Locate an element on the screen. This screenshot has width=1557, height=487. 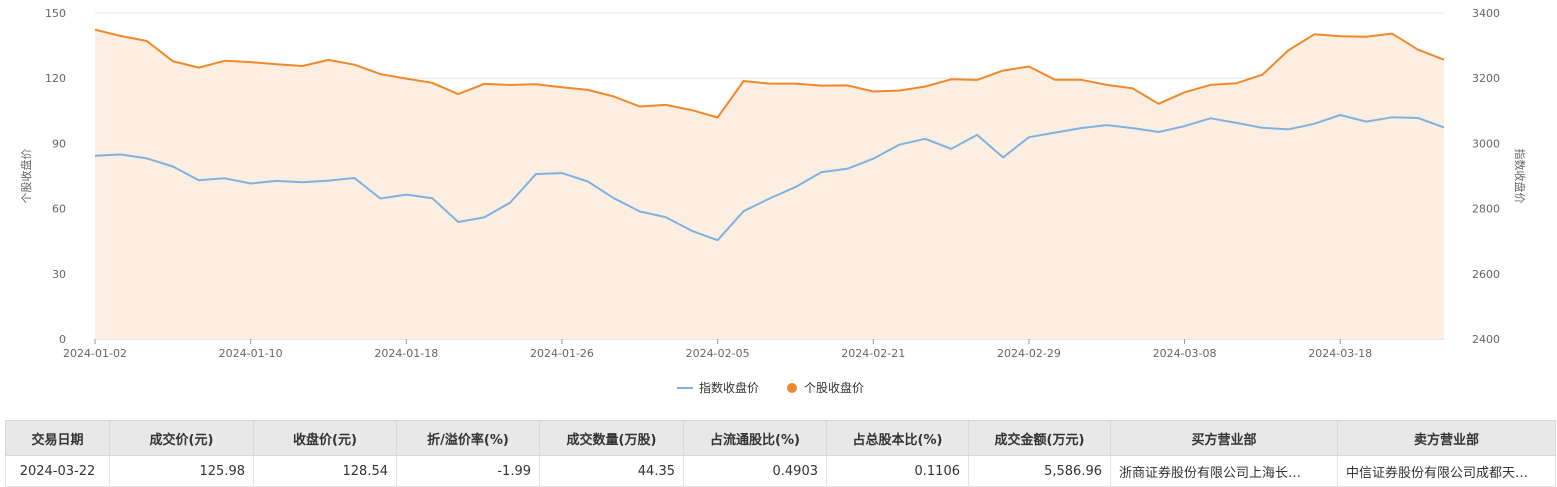
x-tick-label: 2024-03-08 is located at coordinates (1185, 353).